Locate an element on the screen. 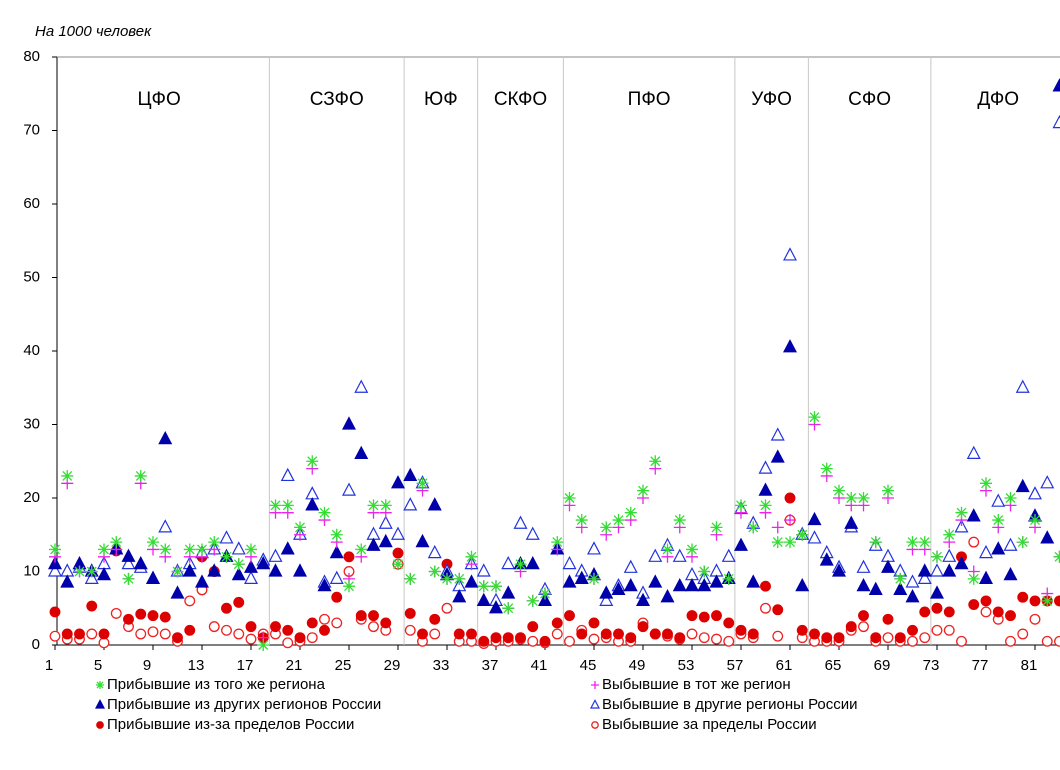 The height and width of the screenshot is (770, 1060). x-tick-label: 81 is located at coordinates (1029, 665).